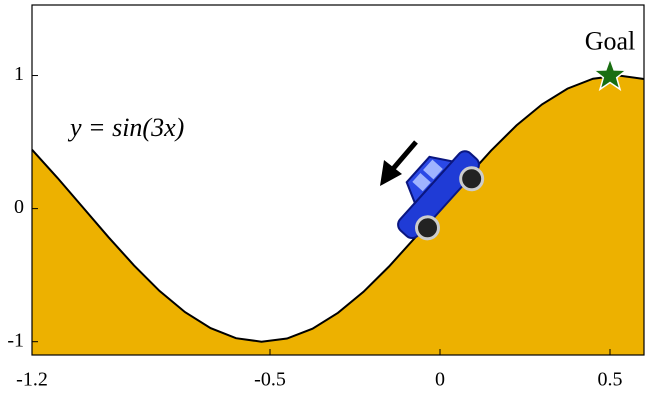 The height and width of the screenshot is (402, 664). What do you see at coordinates (610, 74) in the screenshot?
I see `goal-star` at bounding box center [610, 74].